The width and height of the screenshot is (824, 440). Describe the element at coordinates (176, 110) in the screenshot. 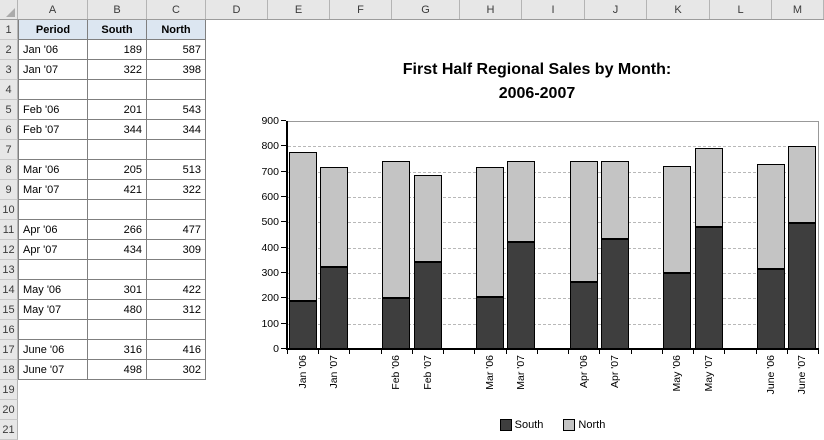

I see `cell-C5: 543` at that location.